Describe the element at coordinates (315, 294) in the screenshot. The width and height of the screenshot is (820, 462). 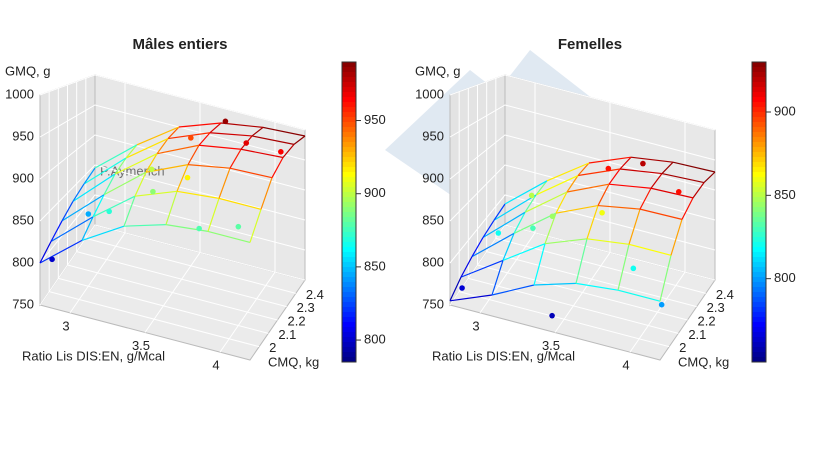
I see `y-tick-label: 2.4` at that location.